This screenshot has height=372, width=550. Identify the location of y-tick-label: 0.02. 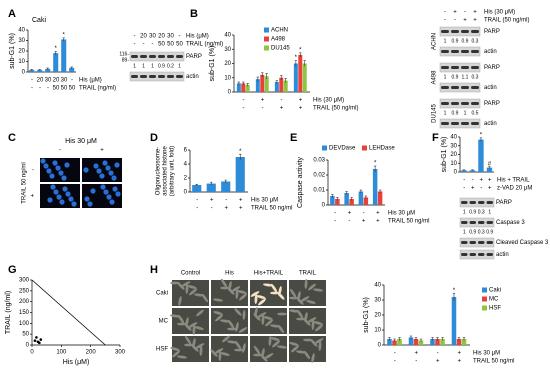
(319, 176).